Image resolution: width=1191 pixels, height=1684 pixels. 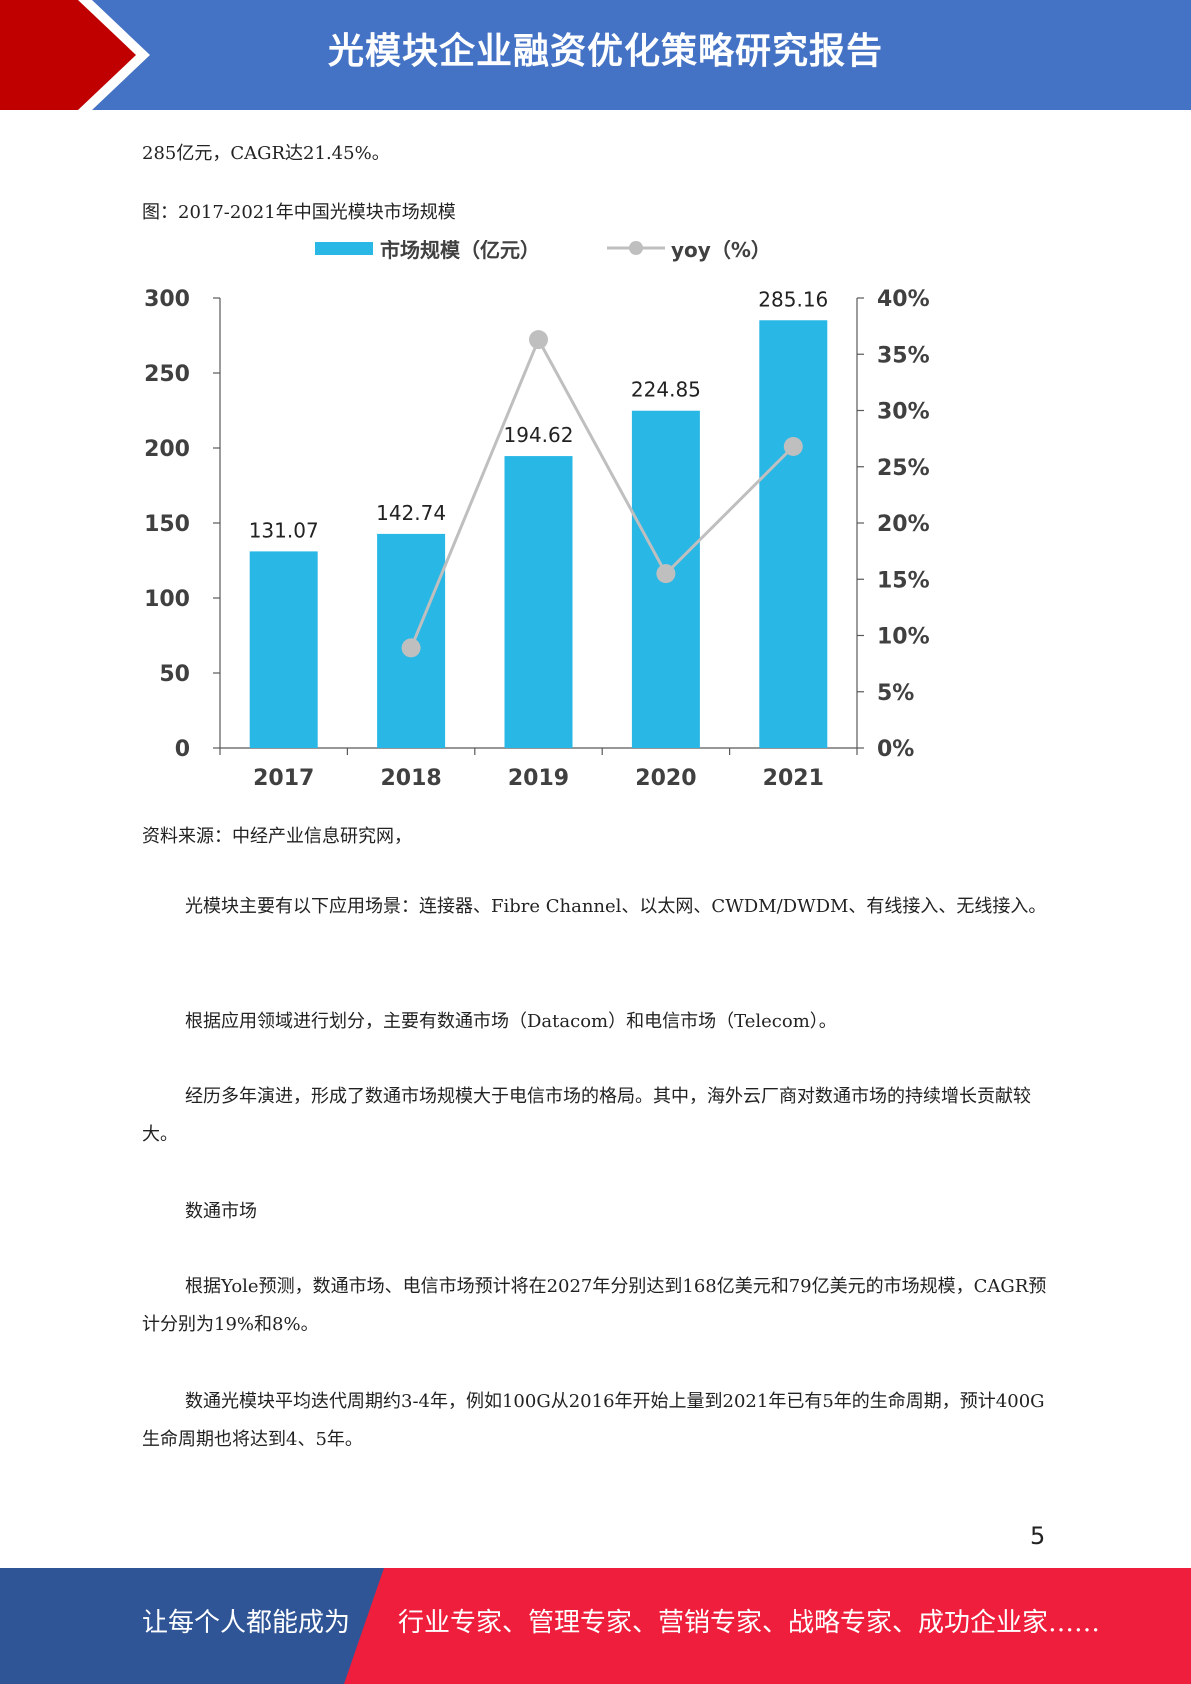 I want to click on y-right-tick-label: 40%, so click(x=903, y=299).